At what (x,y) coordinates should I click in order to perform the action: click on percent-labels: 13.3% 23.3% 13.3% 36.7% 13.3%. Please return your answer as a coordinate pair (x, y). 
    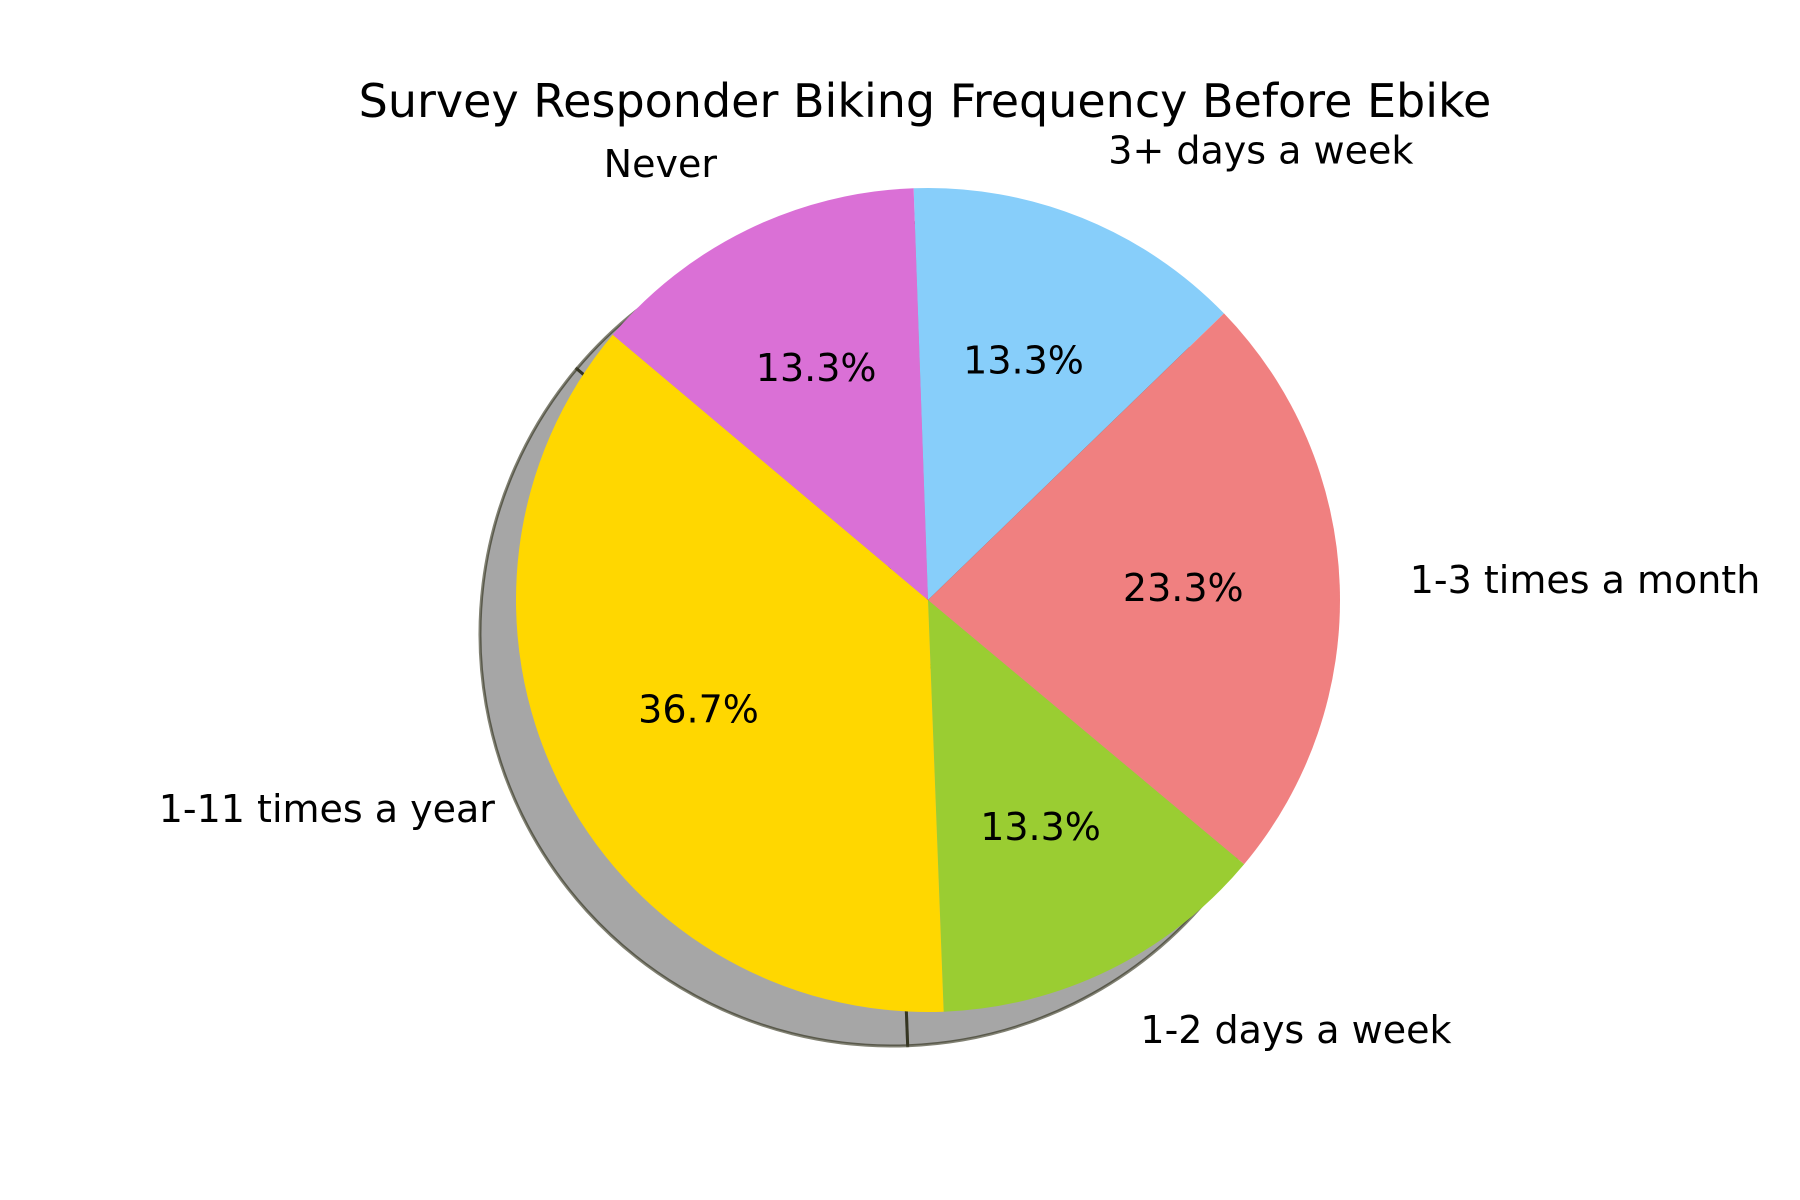
    Looking at the image, I should click on (940, 594).